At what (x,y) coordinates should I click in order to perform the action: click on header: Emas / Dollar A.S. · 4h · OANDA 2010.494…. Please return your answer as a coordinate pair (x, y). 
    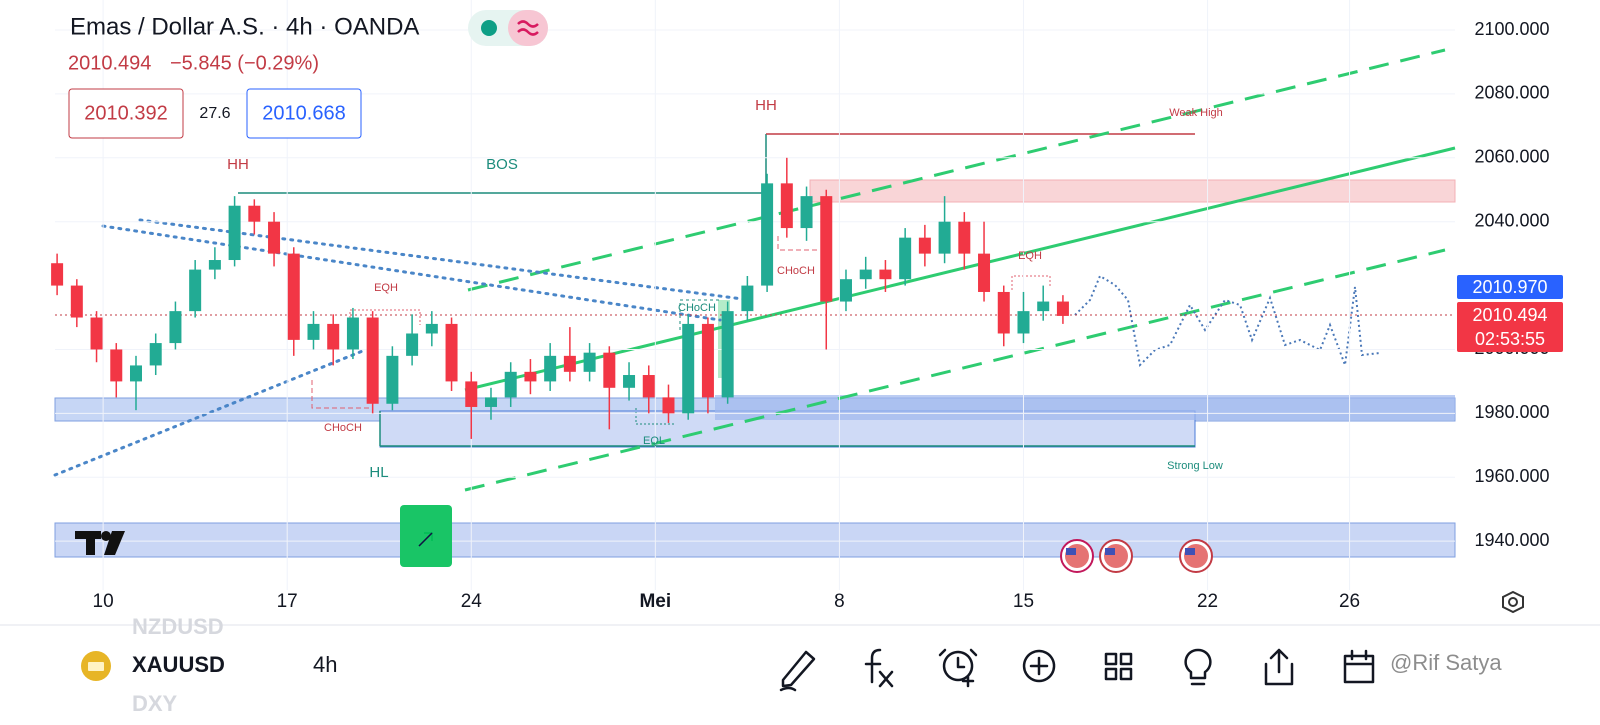
    Looking at the image, I should click on (308, 74).